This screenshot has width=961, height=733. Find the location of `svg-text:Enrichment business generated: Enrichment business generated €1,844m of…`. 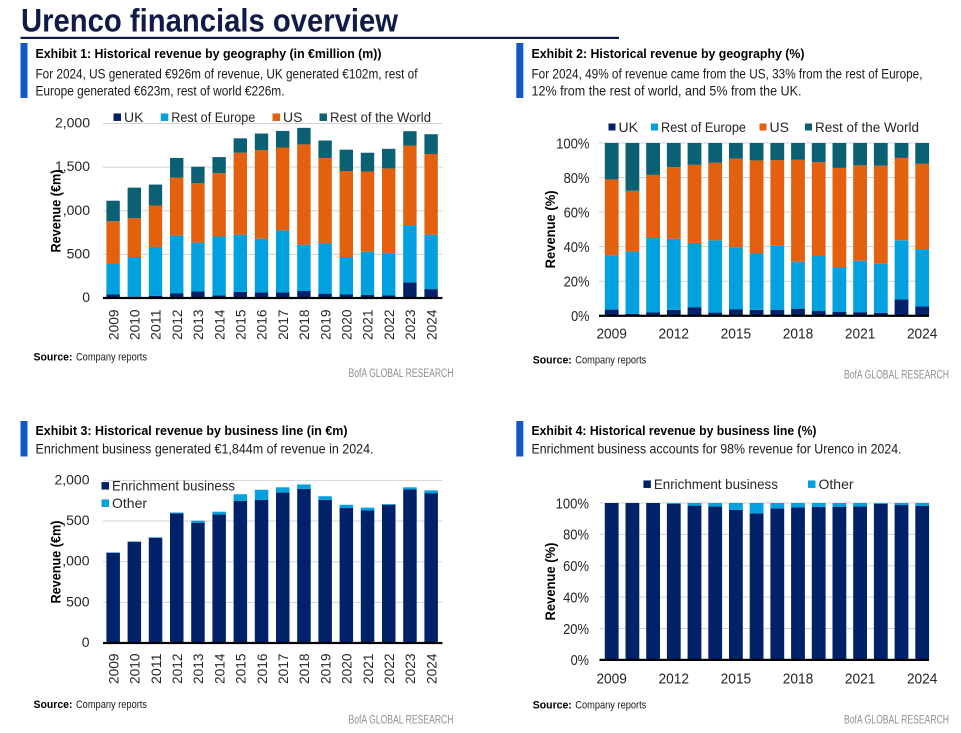

svg-text:Enrichment business generated: Enrichment business generated €1,844m of… is located at coordinates (205, 449).